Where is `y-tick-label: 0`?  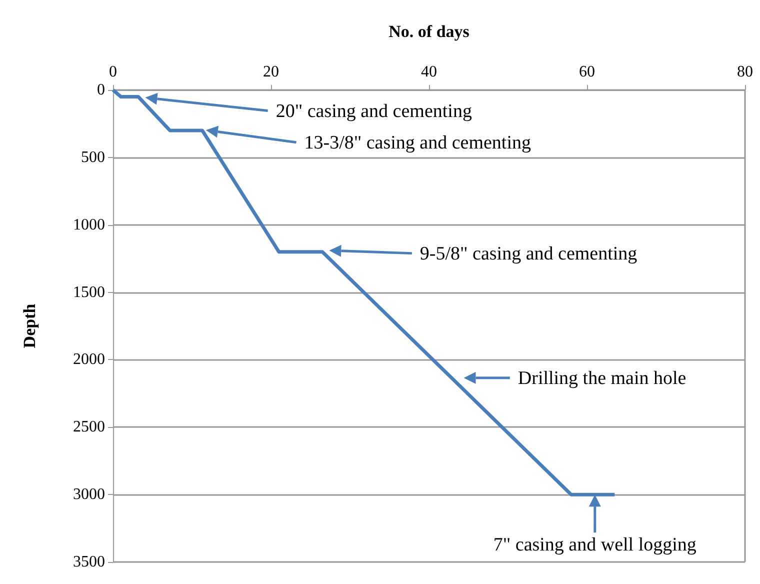 y-tick-label: 0 is located at coordinates (101, 90).